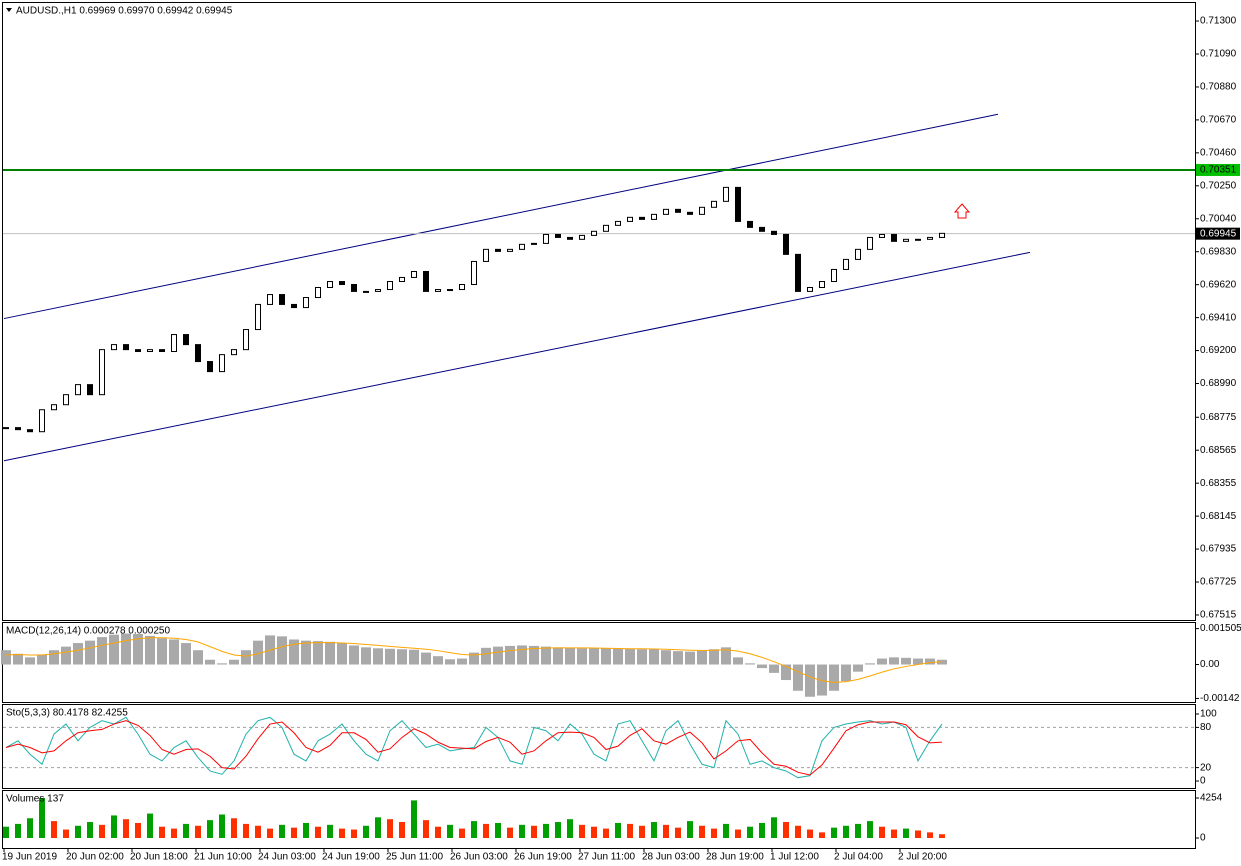 Image resolution: width=1241 pixels, height=866 pixels. I want to click on x-tick-label: 28 Jun 19:00, so click(735, 857).